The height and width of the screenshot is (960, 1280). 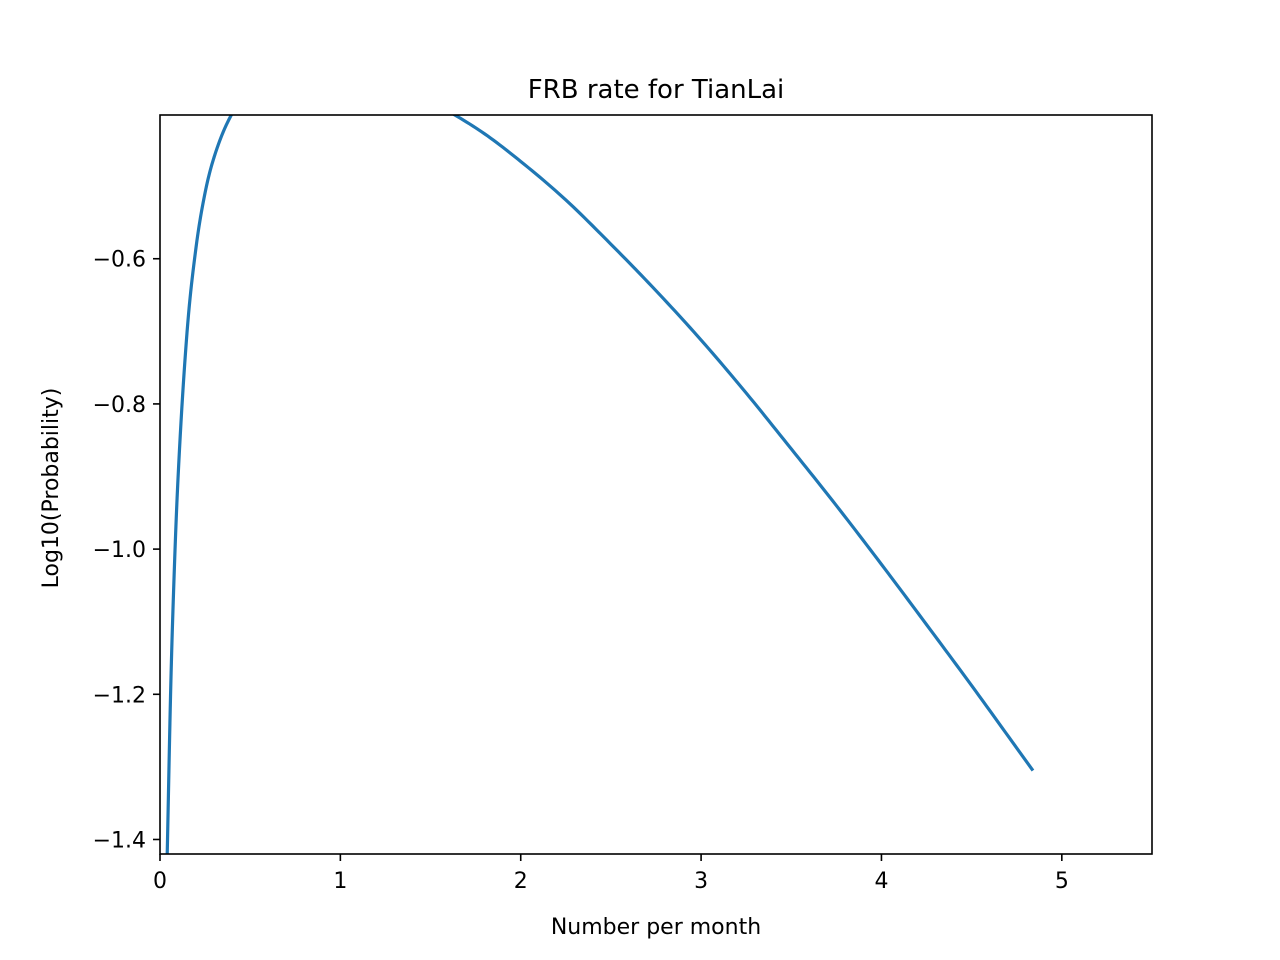 What do you see at coordinates (119, 840) in the screenshot?
I see `y-tick-label: −1.4` at bounding box center [119, 840].